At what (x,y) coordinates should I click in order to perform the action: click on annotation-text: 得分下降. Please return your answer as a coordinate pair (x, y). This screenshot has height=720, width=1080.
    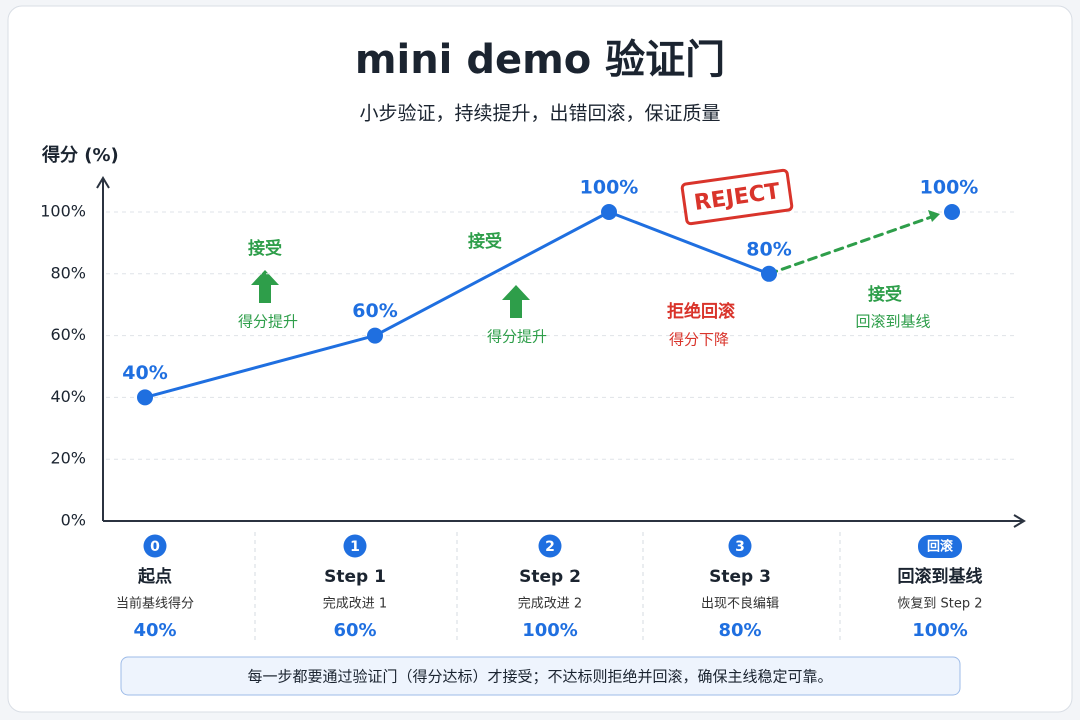
    Looking at the image, I should click on (699, 340).